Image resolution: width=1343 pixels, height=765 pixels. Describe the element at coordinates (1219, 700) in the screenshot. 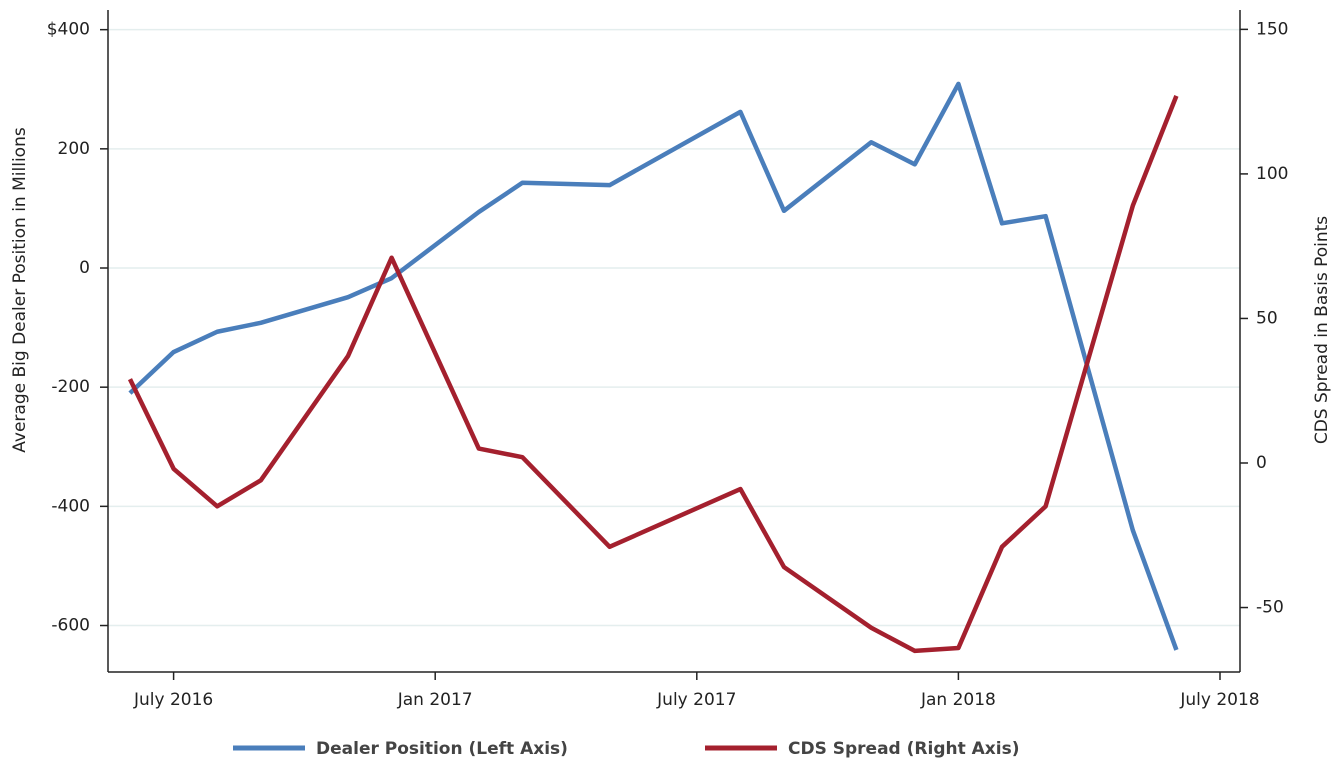

I see `x-tick-label: July 2018` at that location.